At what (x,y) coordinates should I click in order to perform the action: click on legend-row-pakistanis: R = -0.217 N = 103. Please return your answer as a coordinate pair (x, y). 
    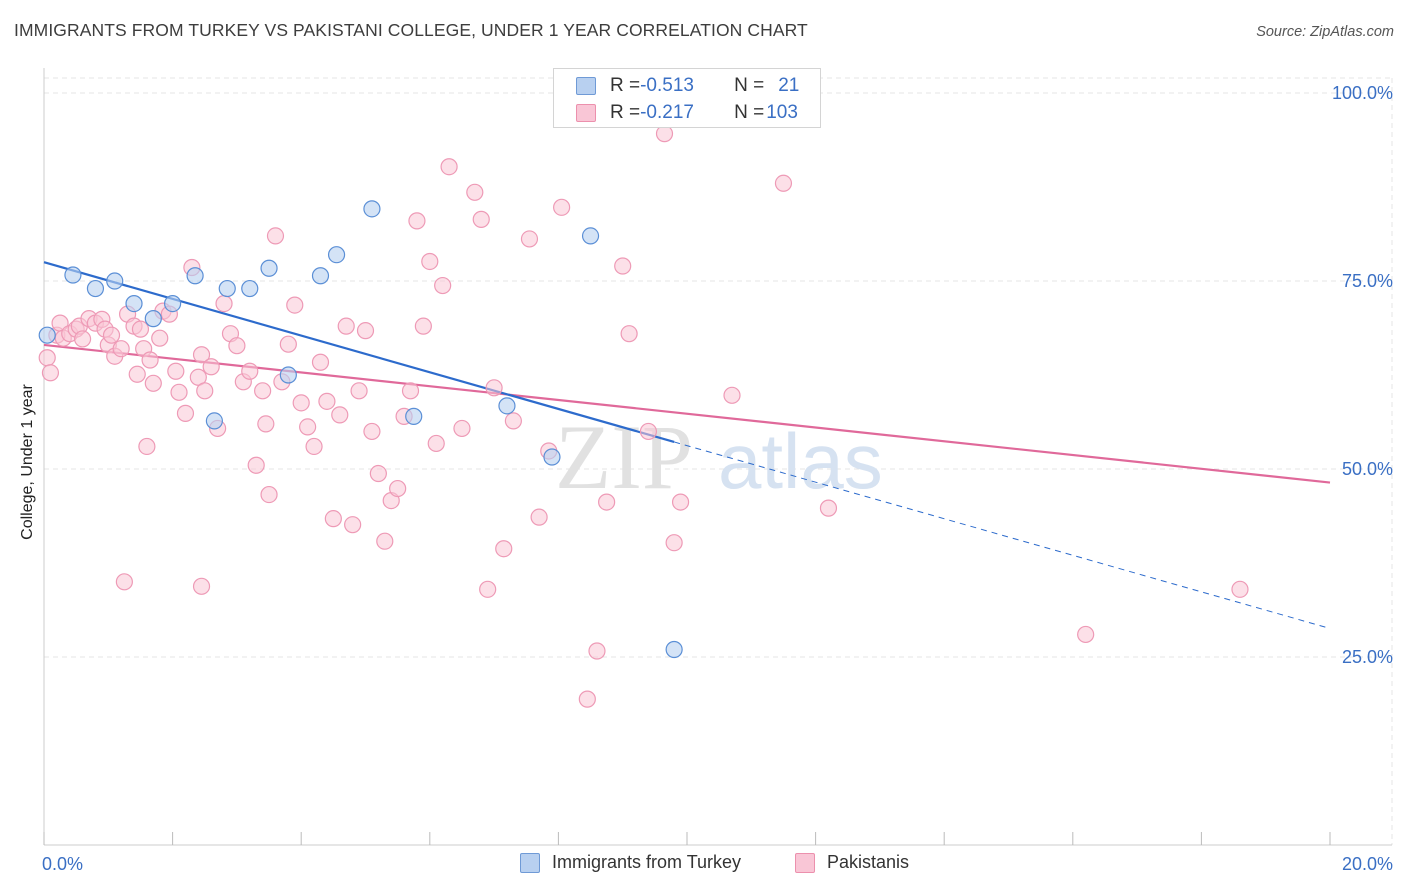
    Looking at the image, I should click on (687, 113).